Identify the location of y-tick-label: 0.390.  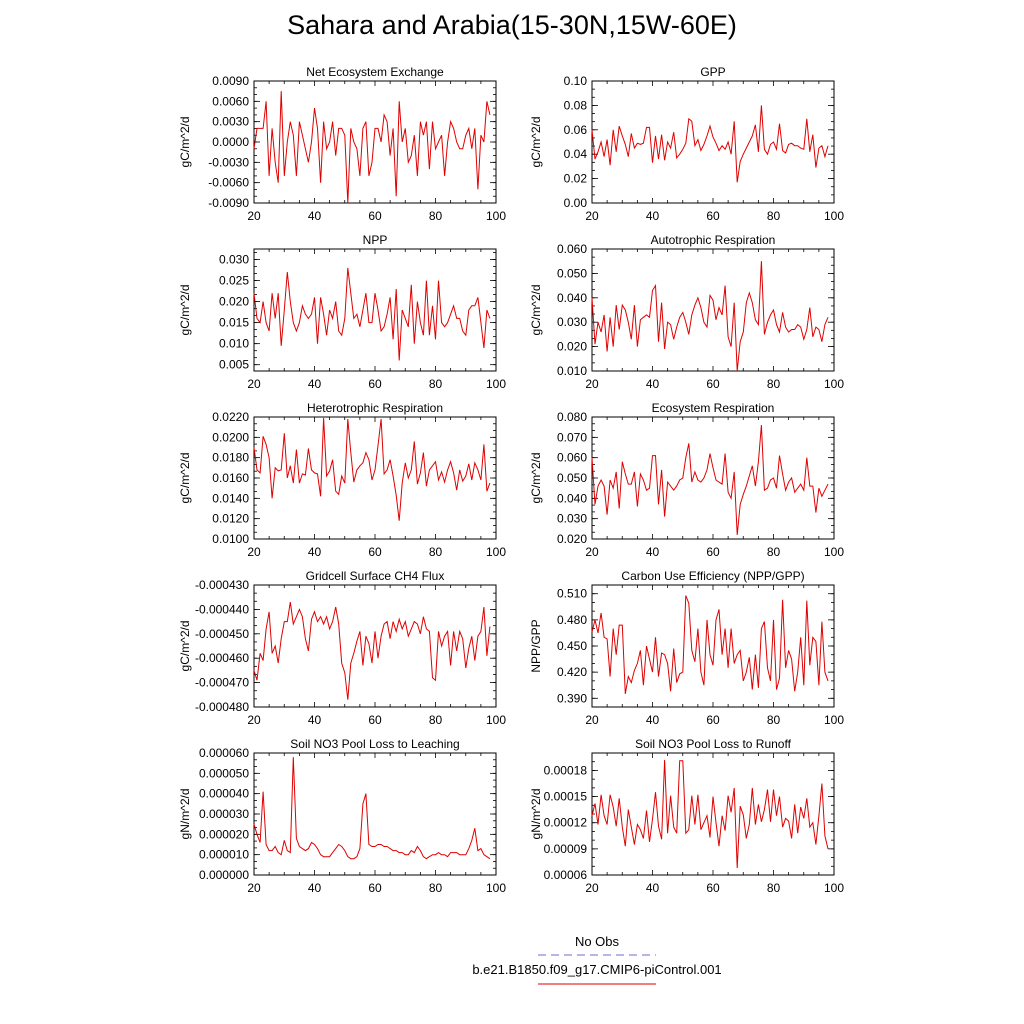
(572, 698).